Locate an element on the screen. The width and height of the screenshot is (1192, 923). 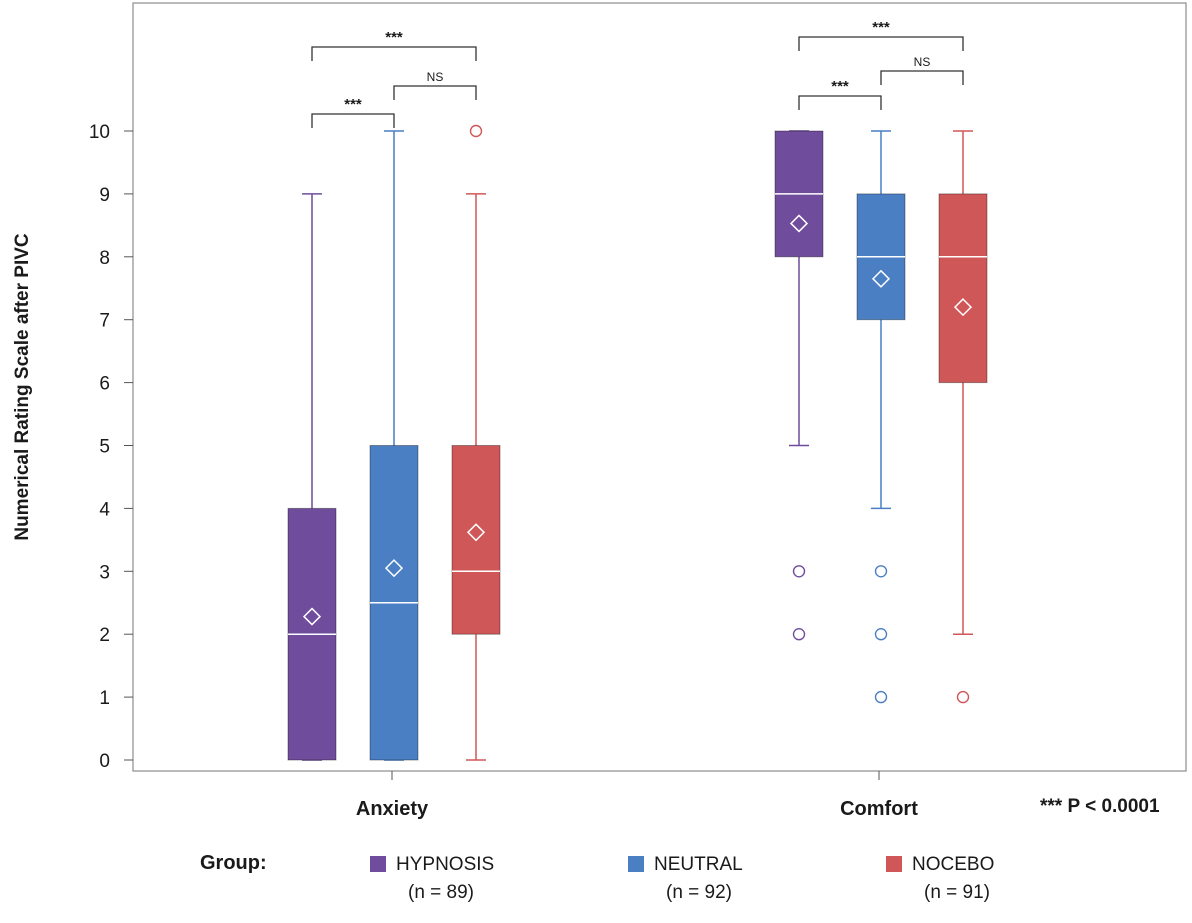
legend-swatch-nocebo is located at coordinates (894, 864).